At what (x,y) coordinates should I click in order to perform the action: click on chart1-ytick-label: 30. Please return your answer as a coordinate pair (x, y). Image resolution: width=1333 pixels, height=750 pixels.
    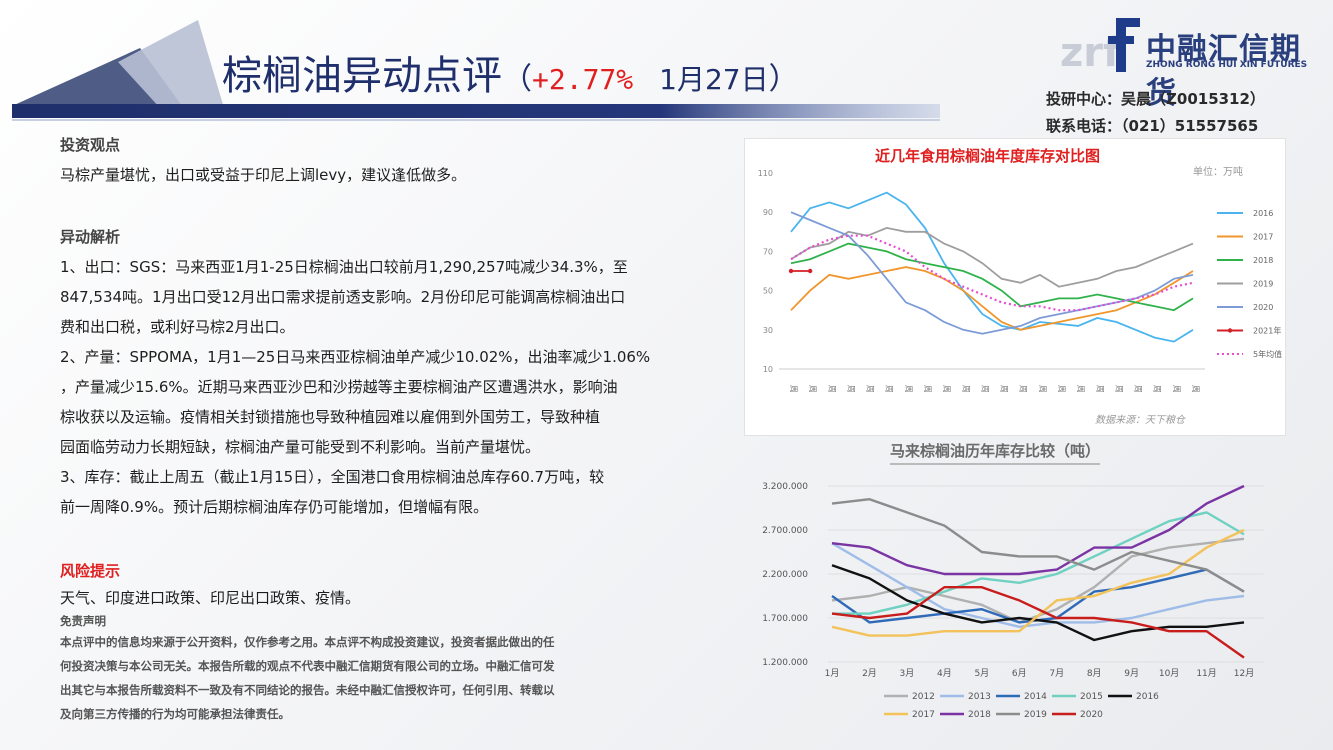
    Looking at the image, I should click on (768, 330).